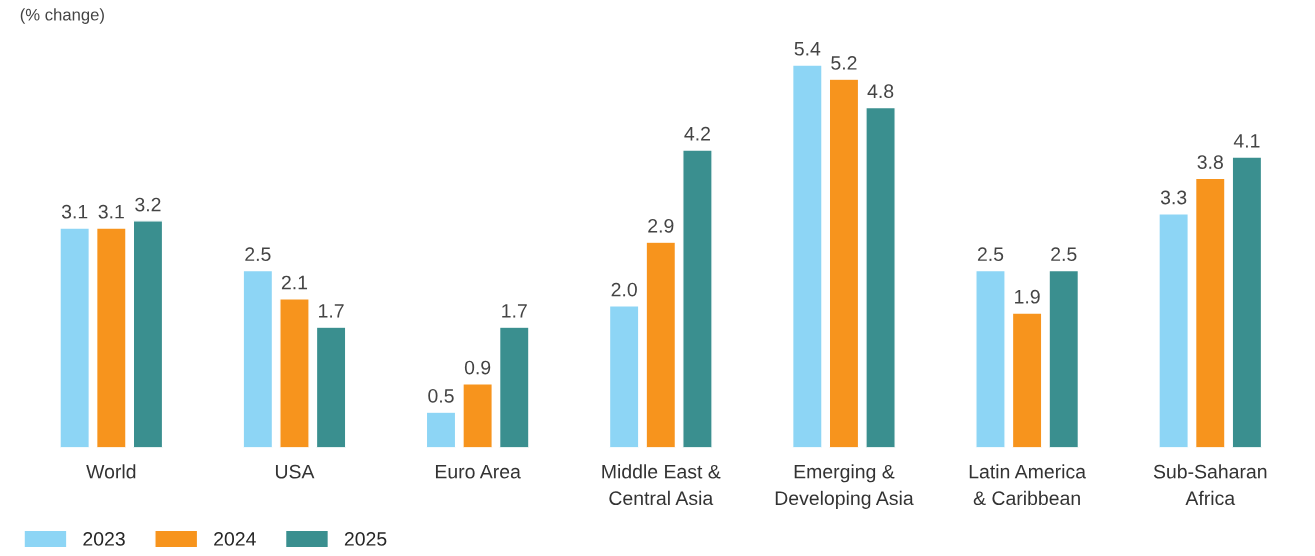  What do you see at coordinates (1246, 141) in the screenshot?
I see `data-label: 4.1` at bounding box center [1246, 141].